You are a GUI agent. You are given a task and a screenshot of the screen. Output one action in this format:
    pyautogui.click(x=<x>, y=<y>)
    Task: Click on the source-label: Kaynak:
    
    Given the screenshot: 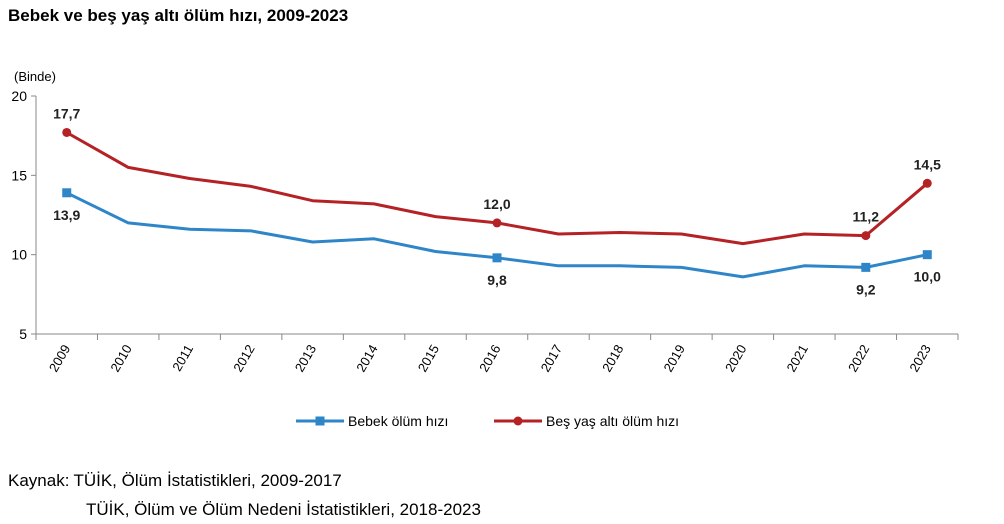 What is the action you would take?
    pyautogui.click(x=39, y=480)
    